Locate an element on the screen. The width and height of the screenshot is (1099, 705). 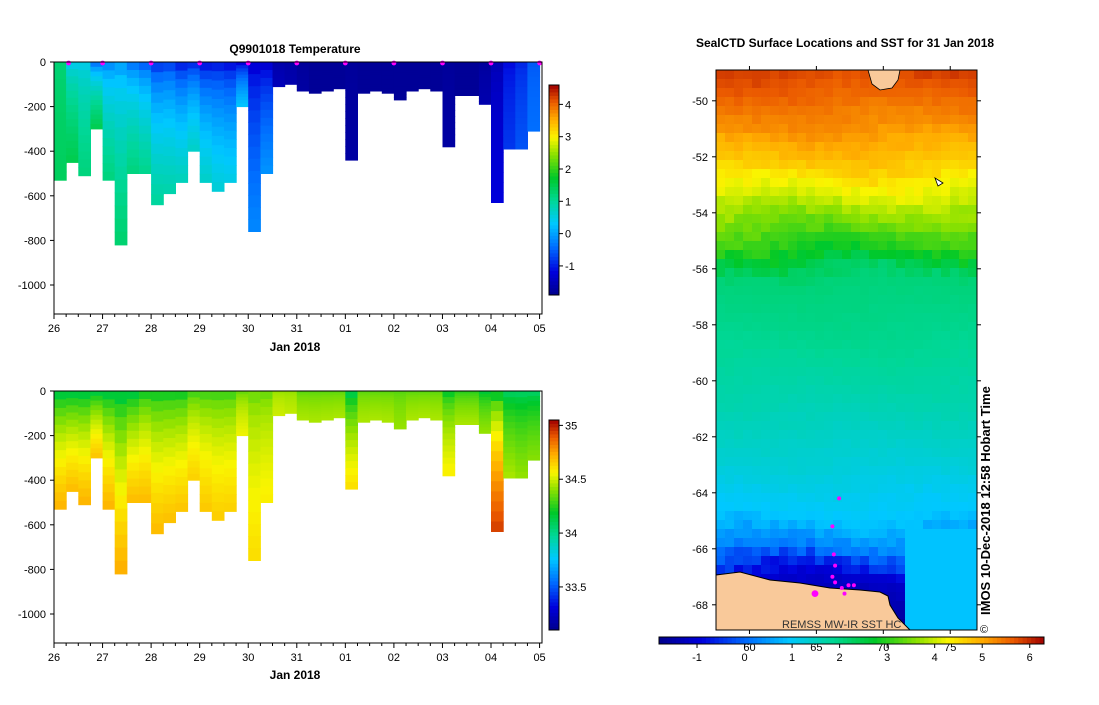
y-tick-label: -200 is located at coordinates (35, 437).